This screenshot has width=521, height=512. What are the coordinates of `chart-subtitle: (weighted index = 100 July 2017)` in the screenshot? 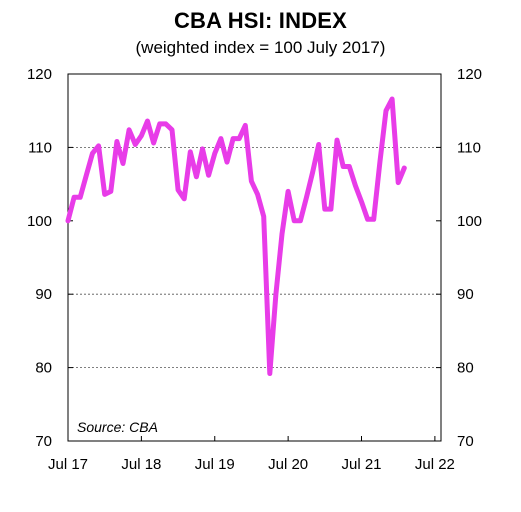 It's located at (260, 47).